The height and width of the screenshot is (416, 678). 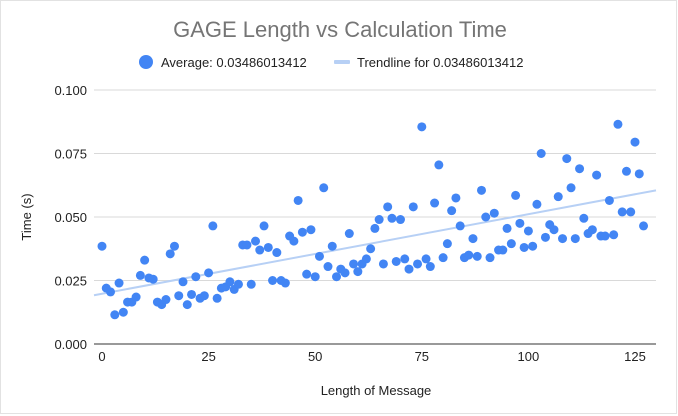 I want to click on y-tick-label: 0.025, so click(x=70, y=281).